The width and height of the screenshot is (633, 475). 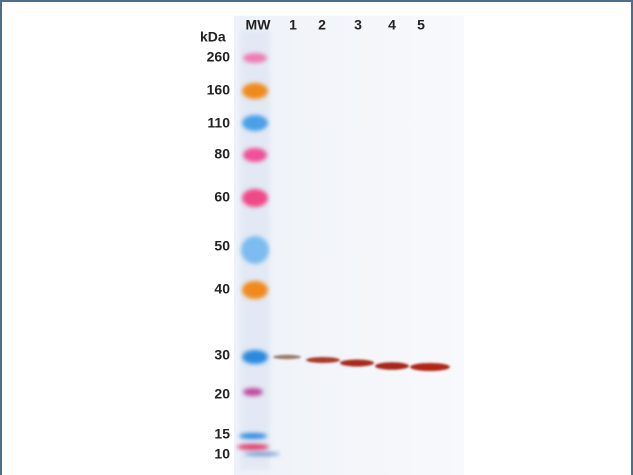 I want to click on marker-label: 40, so click(x=222, y=289).